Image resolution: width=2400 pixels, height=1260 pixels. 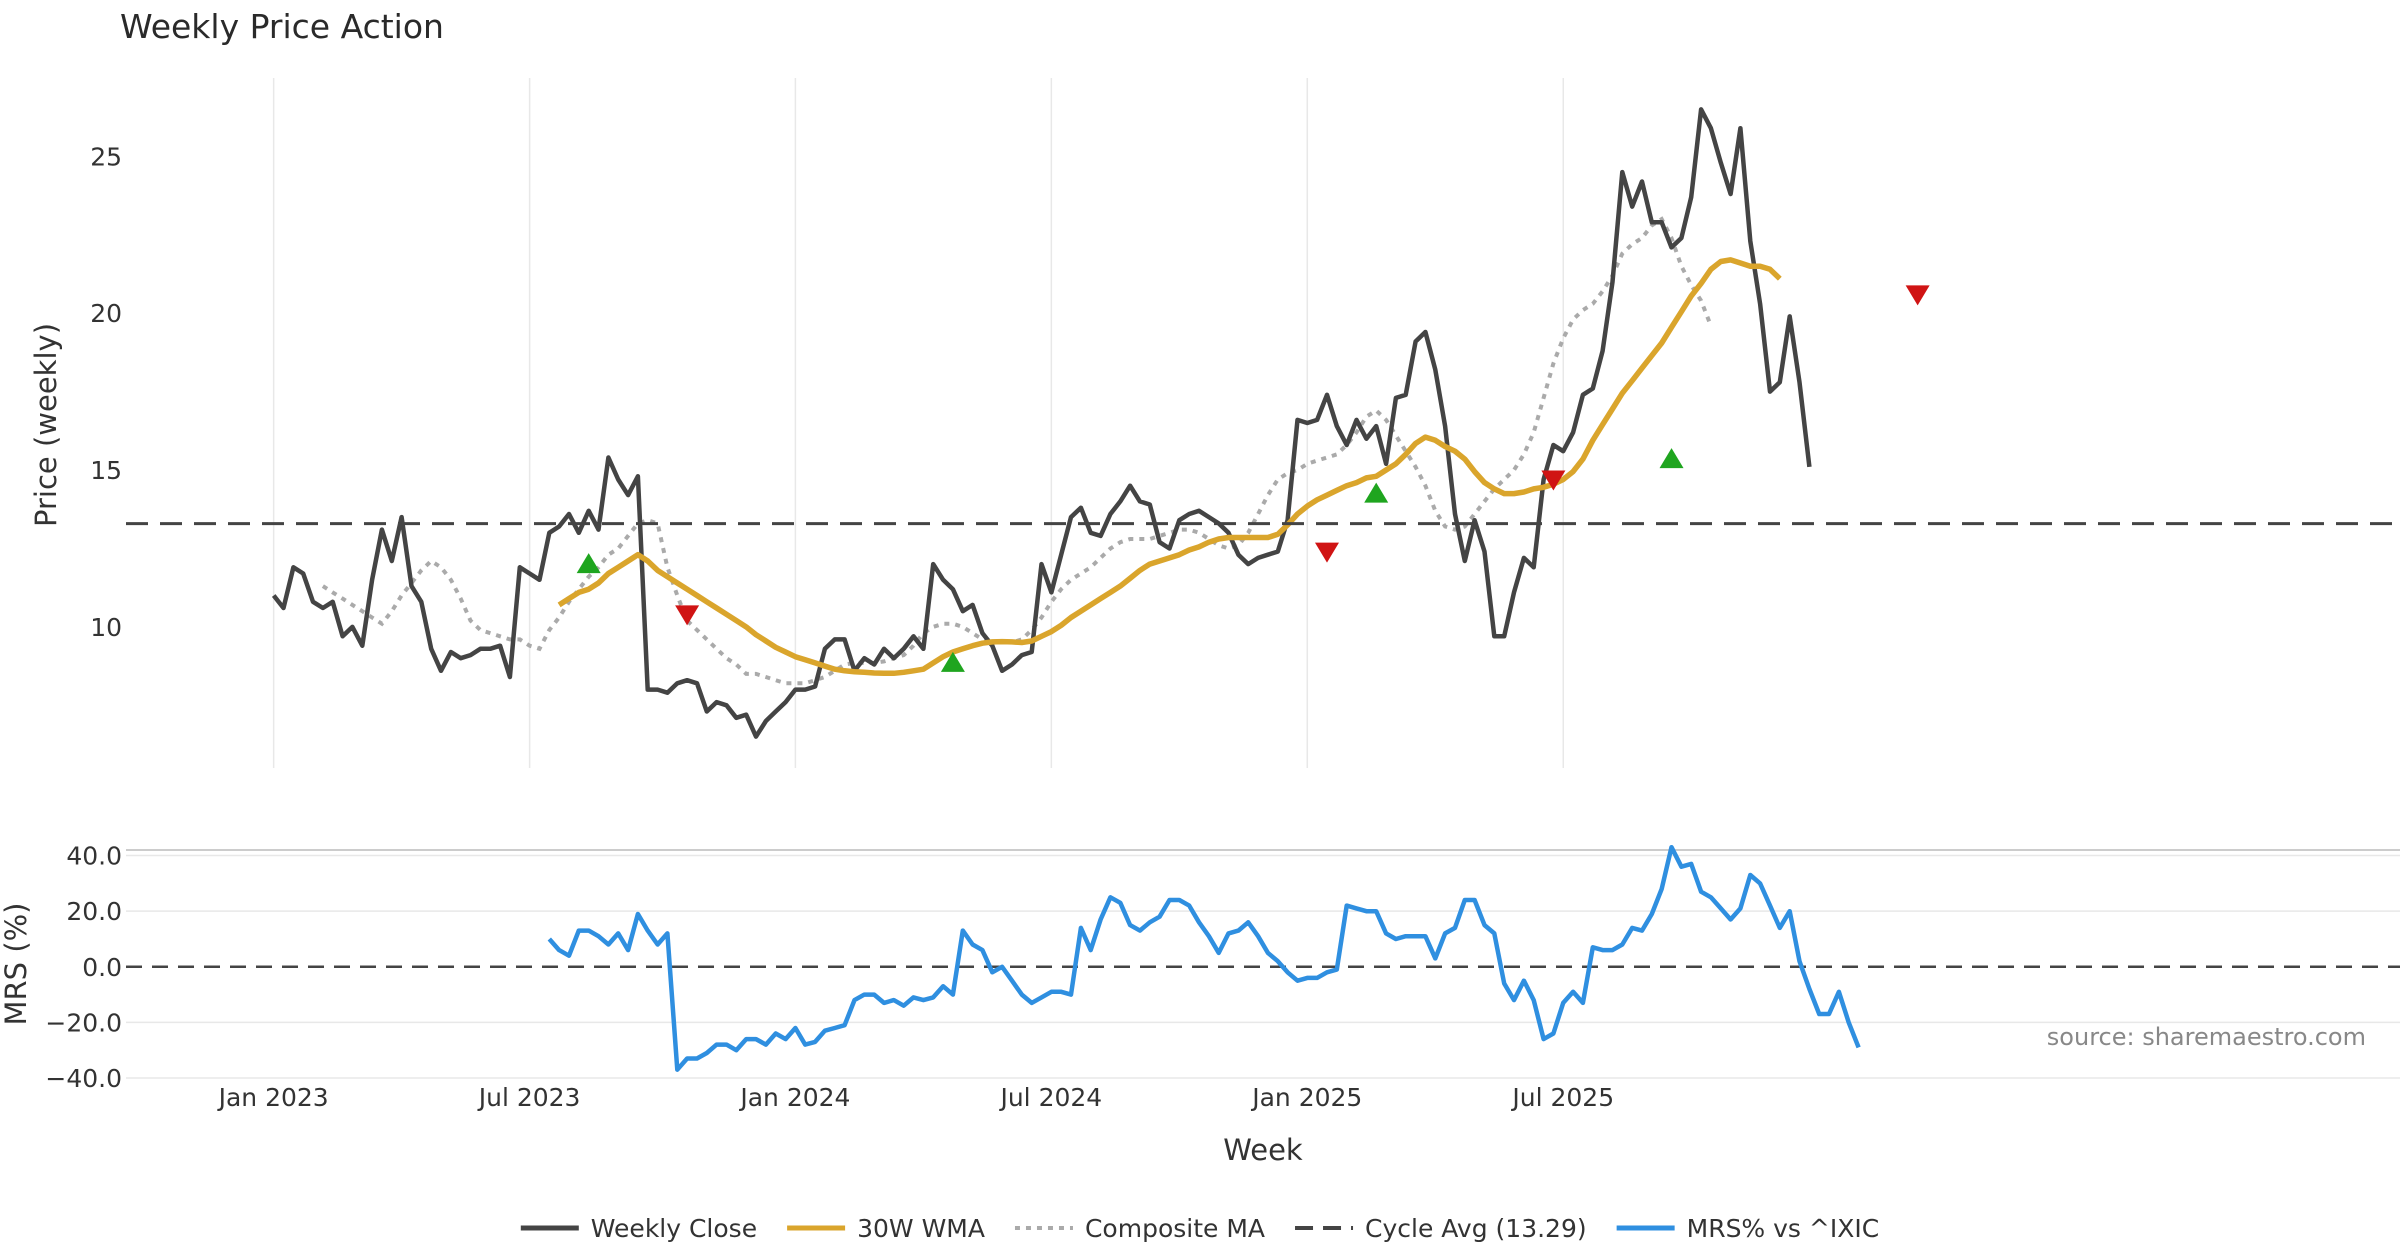 What do you see at coordinates (94, 911) in the screenshot?
I see `mrs-y-tick-label: 20.0` at bounding box center [94, 911].